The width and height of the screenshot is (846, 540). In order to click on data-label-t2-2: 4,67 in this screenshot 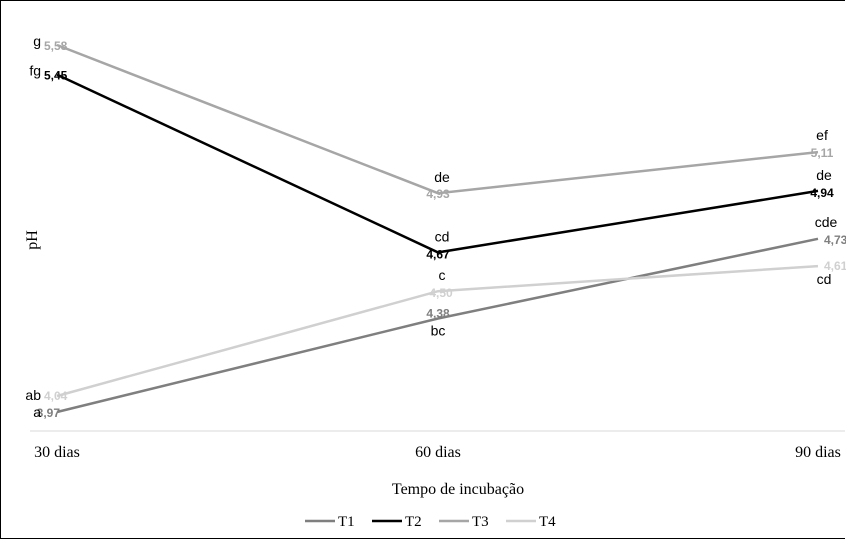, I will do `click(438, 254)`.